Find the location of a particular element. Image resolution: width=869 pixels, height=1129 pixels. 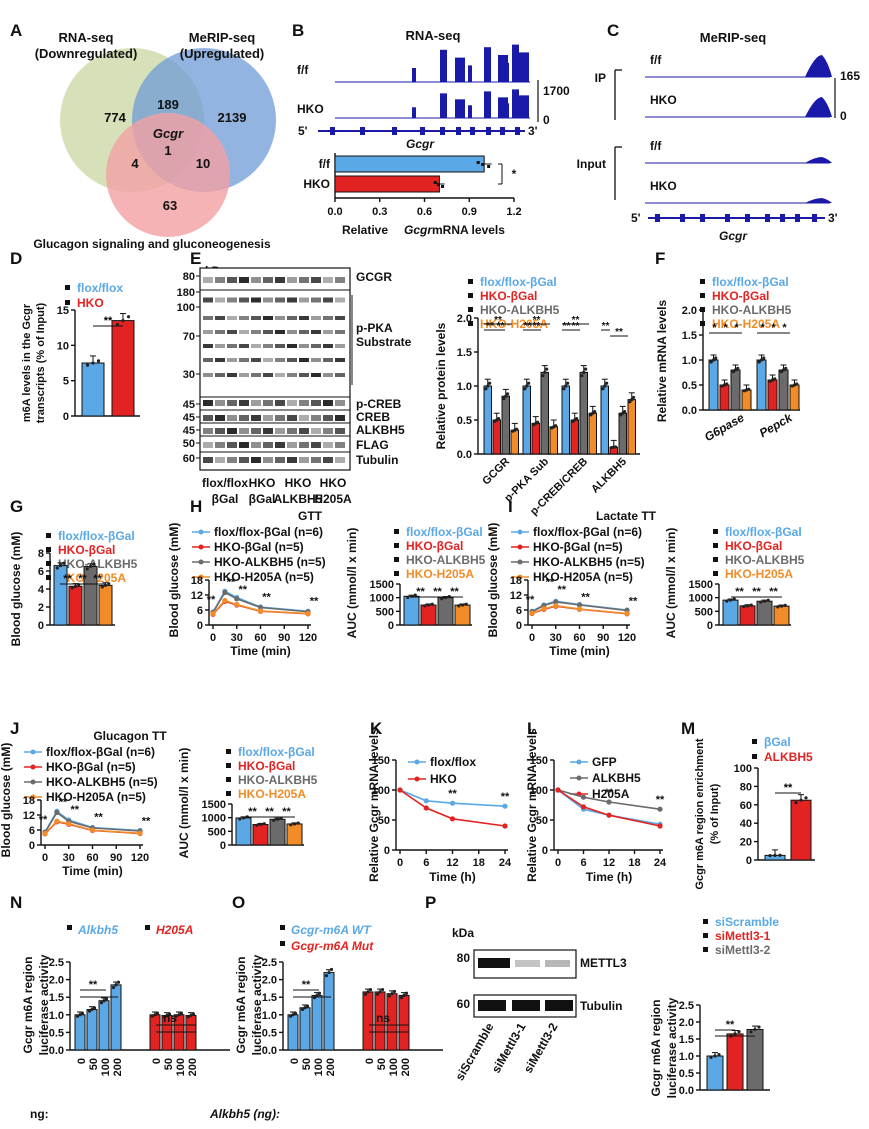

y-axis-label: Blood glucose (mM) is located at coordinates (493, 580).